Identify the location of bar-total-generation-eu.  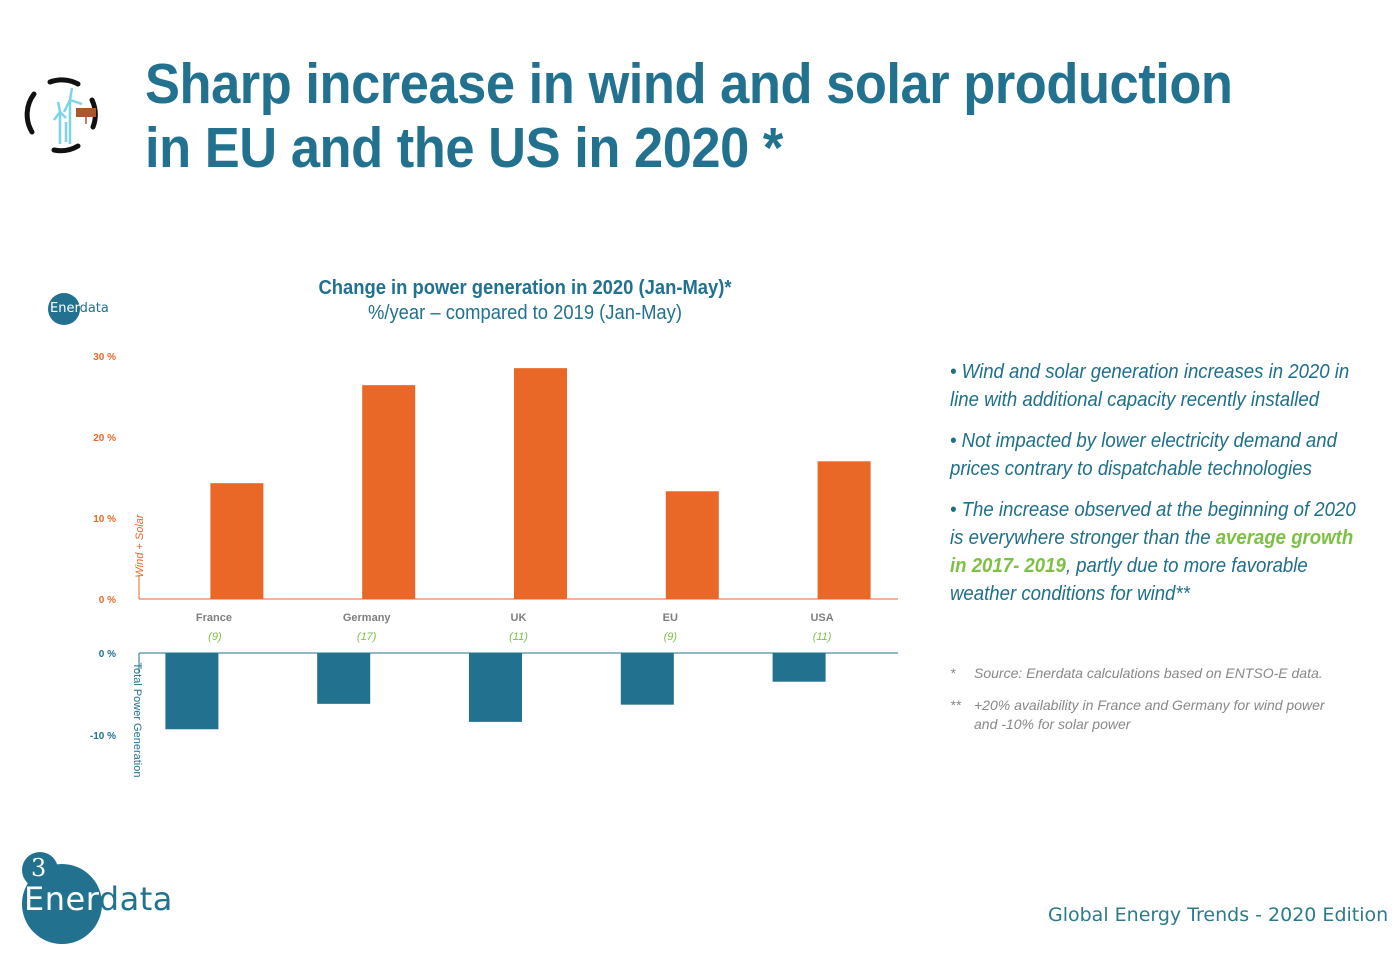
(647, 679).